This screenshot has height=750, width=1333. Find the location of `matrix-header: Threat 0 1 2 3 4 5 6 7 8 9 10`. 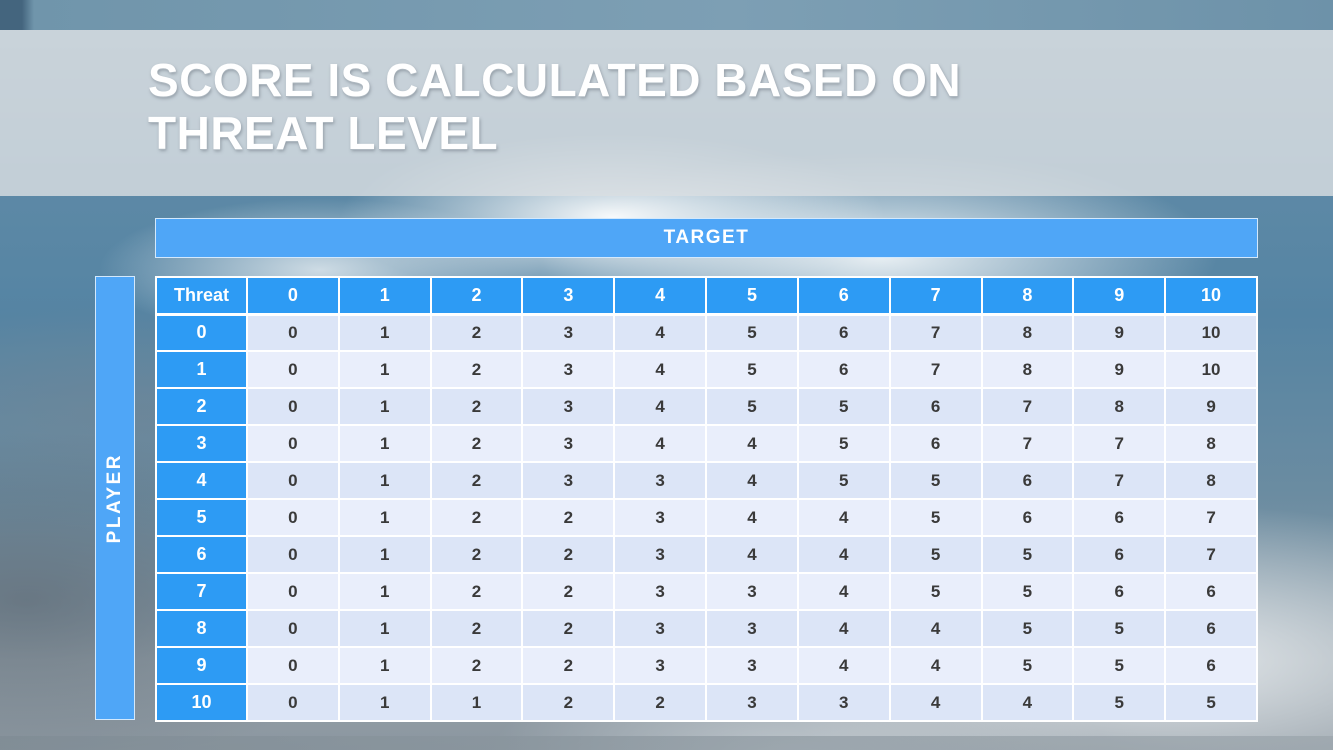

matrix-header: Threat 0 1 2 3 4 5 6 7 8 9 10 is located at coordinates (706, 296).